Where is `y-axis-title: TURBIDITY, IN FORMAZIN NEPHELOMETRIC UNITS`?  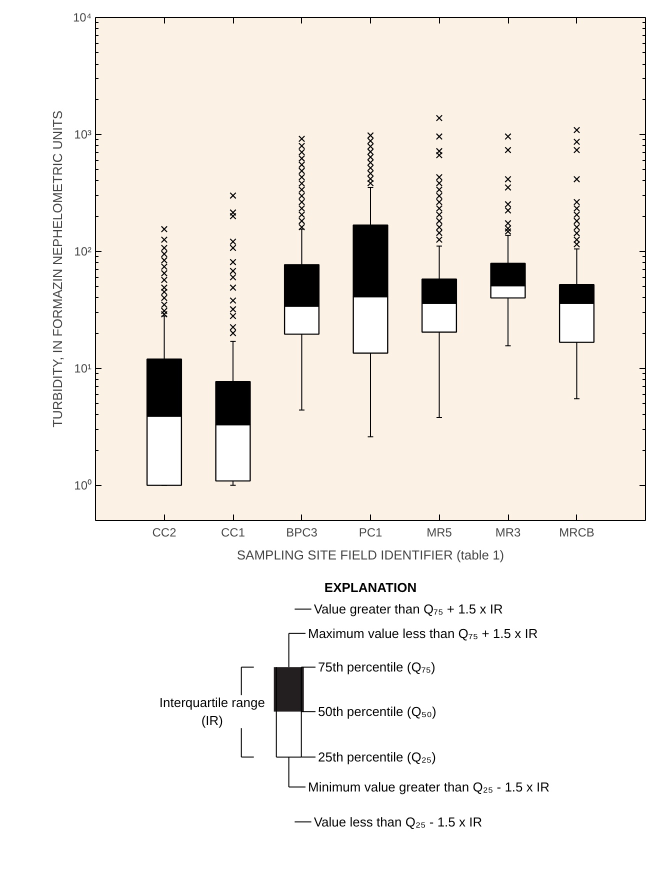
y-axis-title: TURBIDITY, IN FORMAZIN NEPHELOMETRIC UNITS is located at coordinates (57, 269).